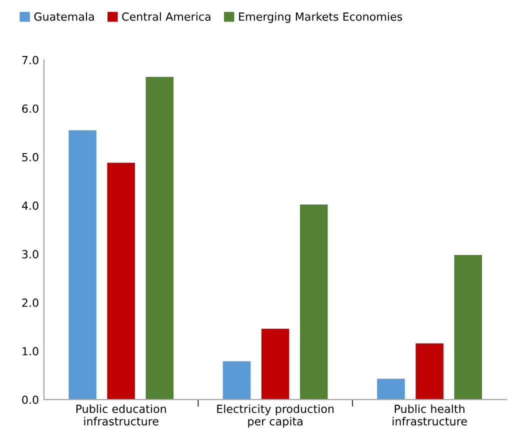 This screenshot has width=517, height=444. Describe the element at coordinates (64, 16) in the screenshot. I see `legend-label: Guatemala` at that location.